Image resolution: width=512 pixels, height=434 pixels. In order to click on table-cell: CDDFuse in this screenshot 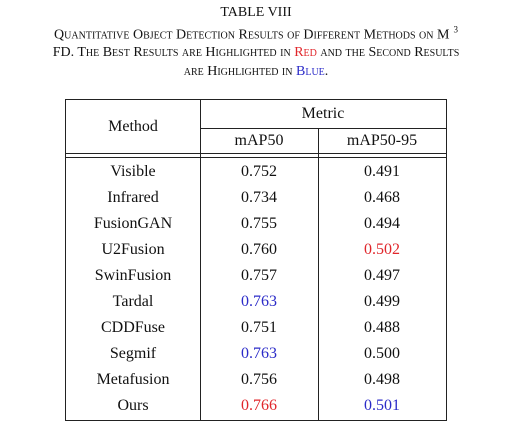, I will do `click(133, 327)`.